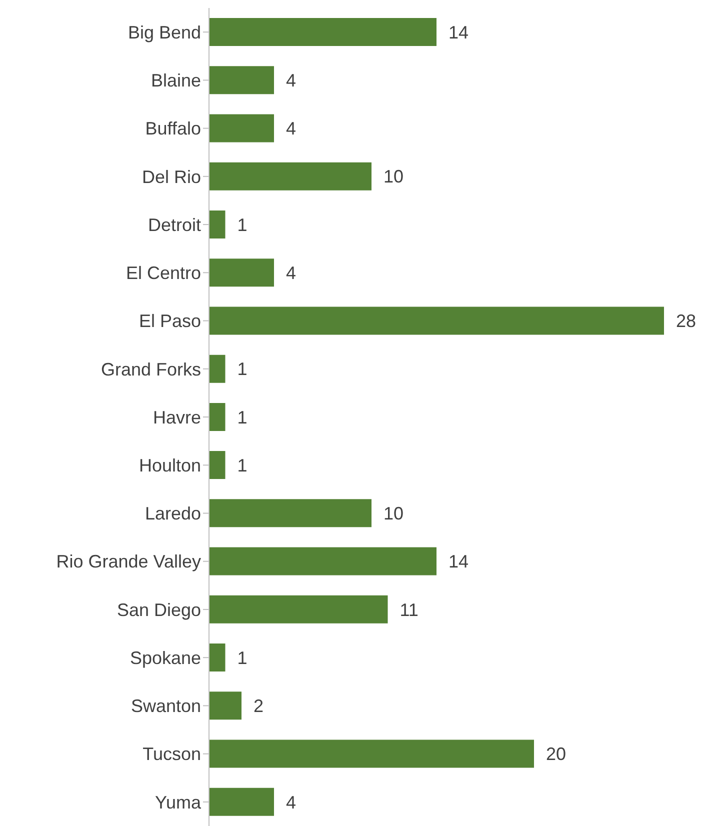 Image resolution: width=709 pixels, height=826 pixels. Describe the element at coordinates (175, 80) in the screenshot. I see `y-tick-label: Blaine` at that location.